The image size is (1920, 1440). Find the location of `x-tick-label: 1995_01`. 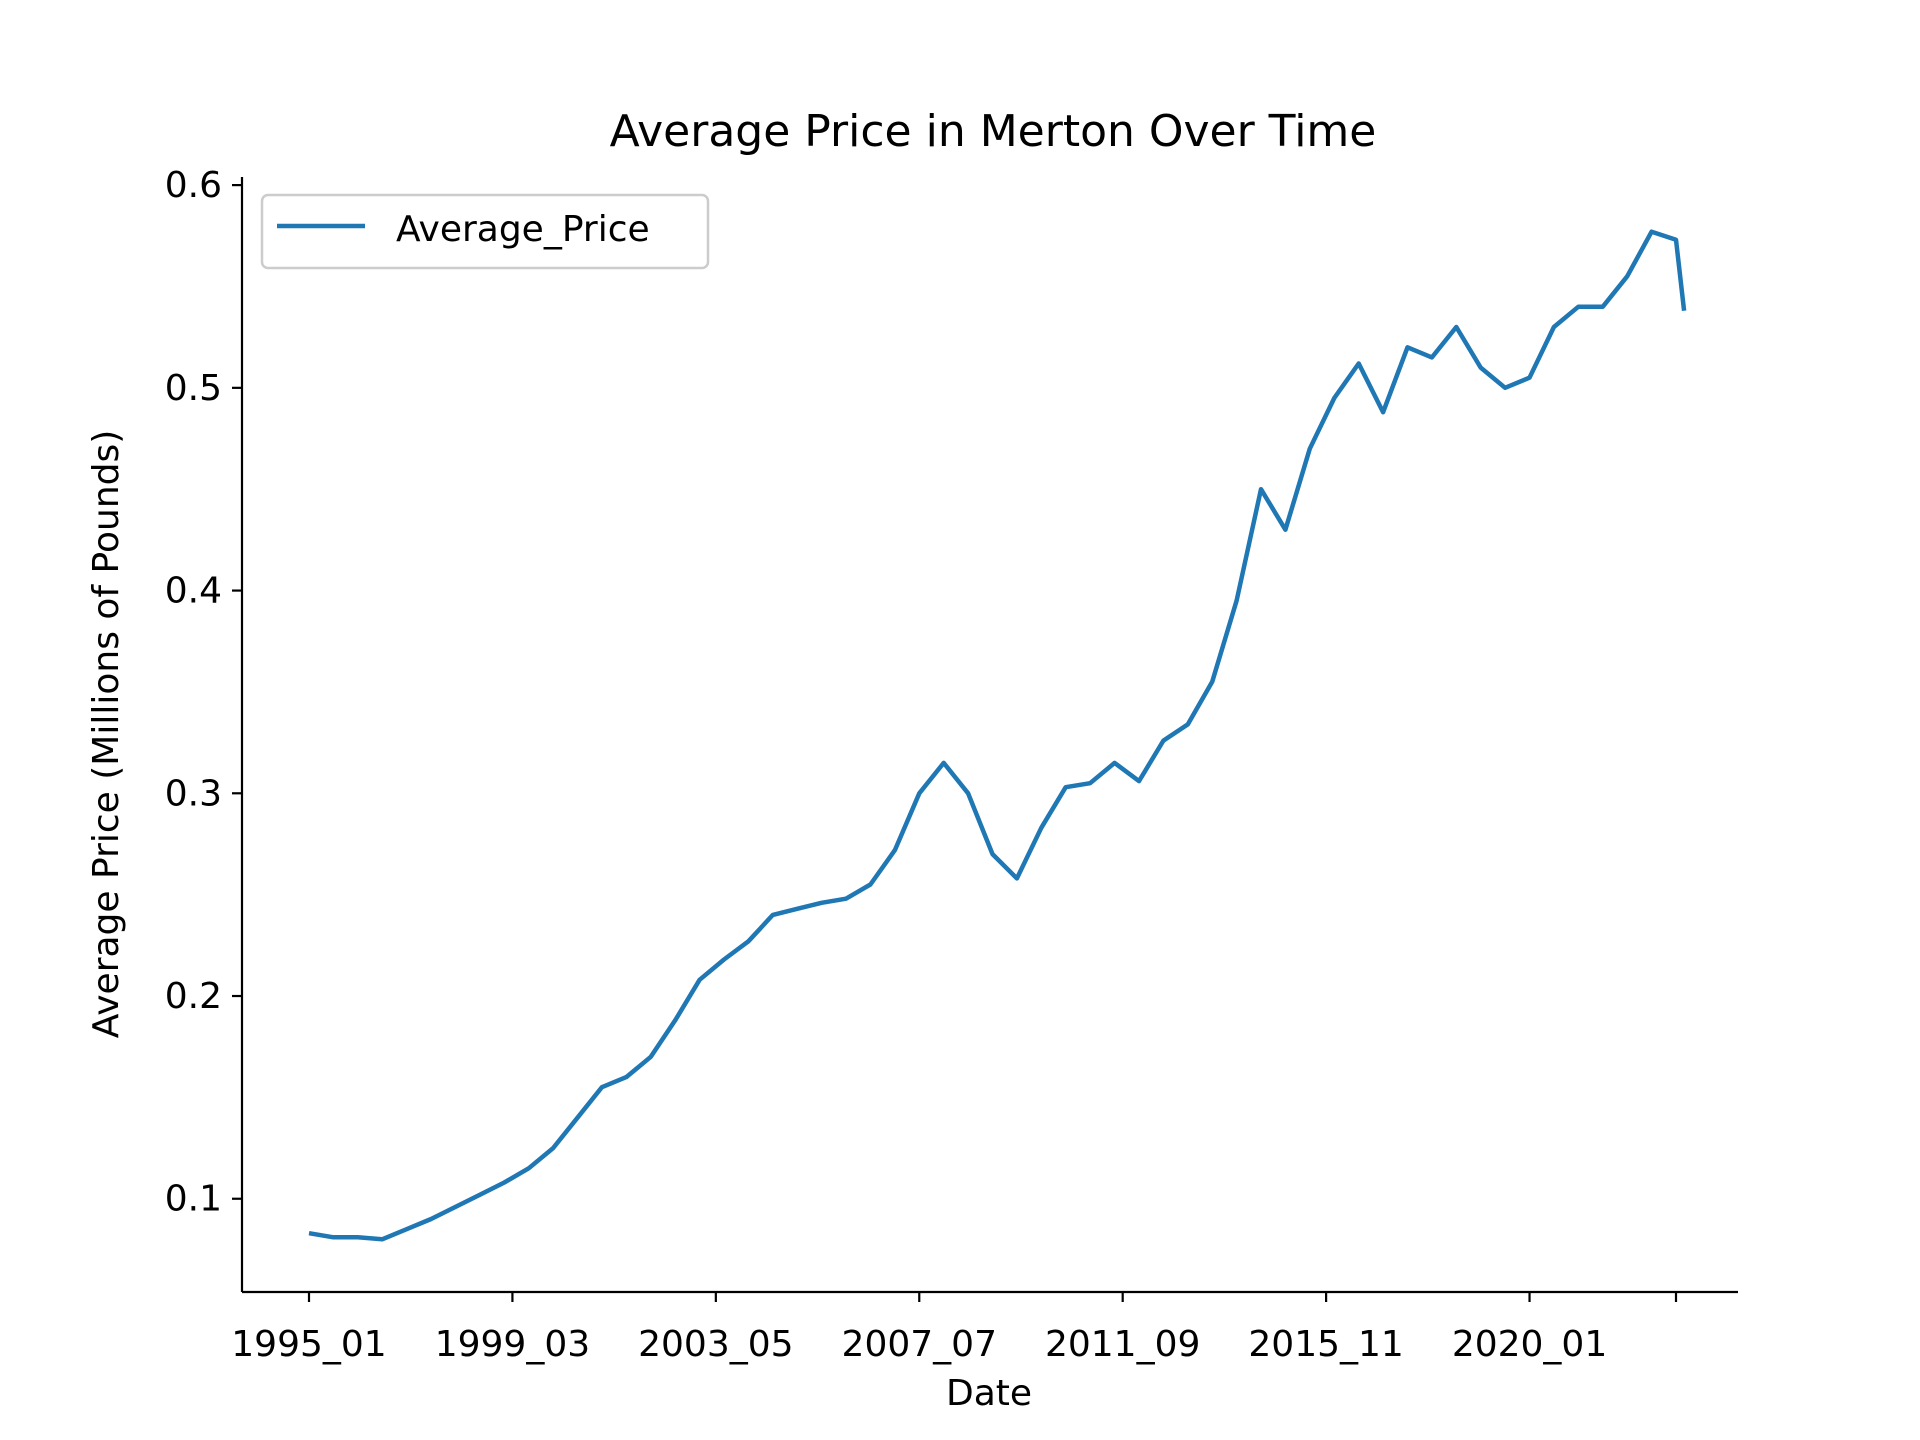

x-tick-label: 1995_01 is located at coordinates (308, 1344).